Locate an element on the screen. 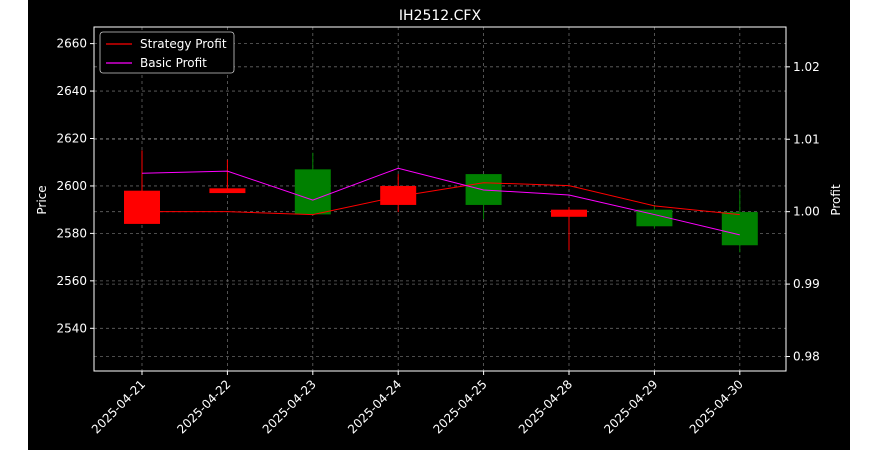 Image resolution: width=878 pixels, height=455 pixels. left-tick-label: 2600 is located at coordinates (71, 186).